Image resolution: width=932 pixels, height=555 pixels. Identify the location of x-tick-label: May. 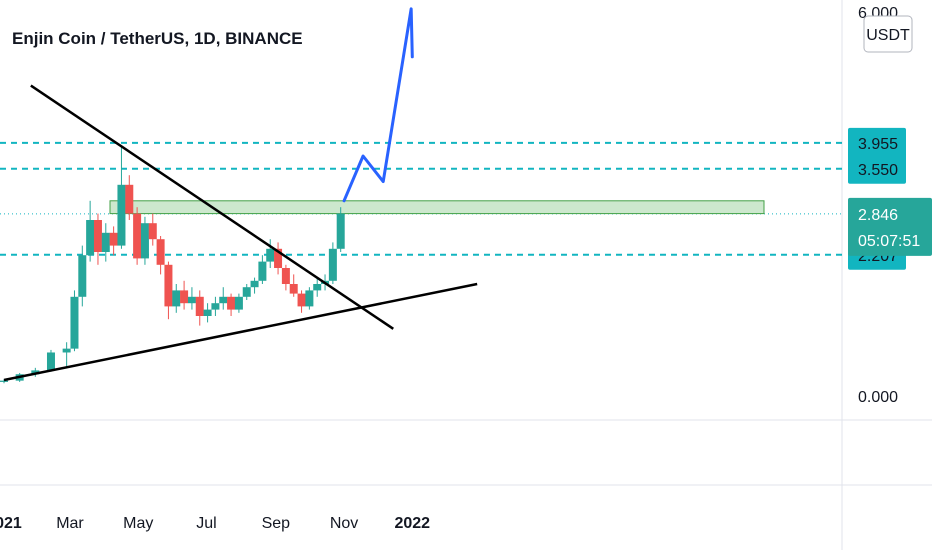
(138, 523).